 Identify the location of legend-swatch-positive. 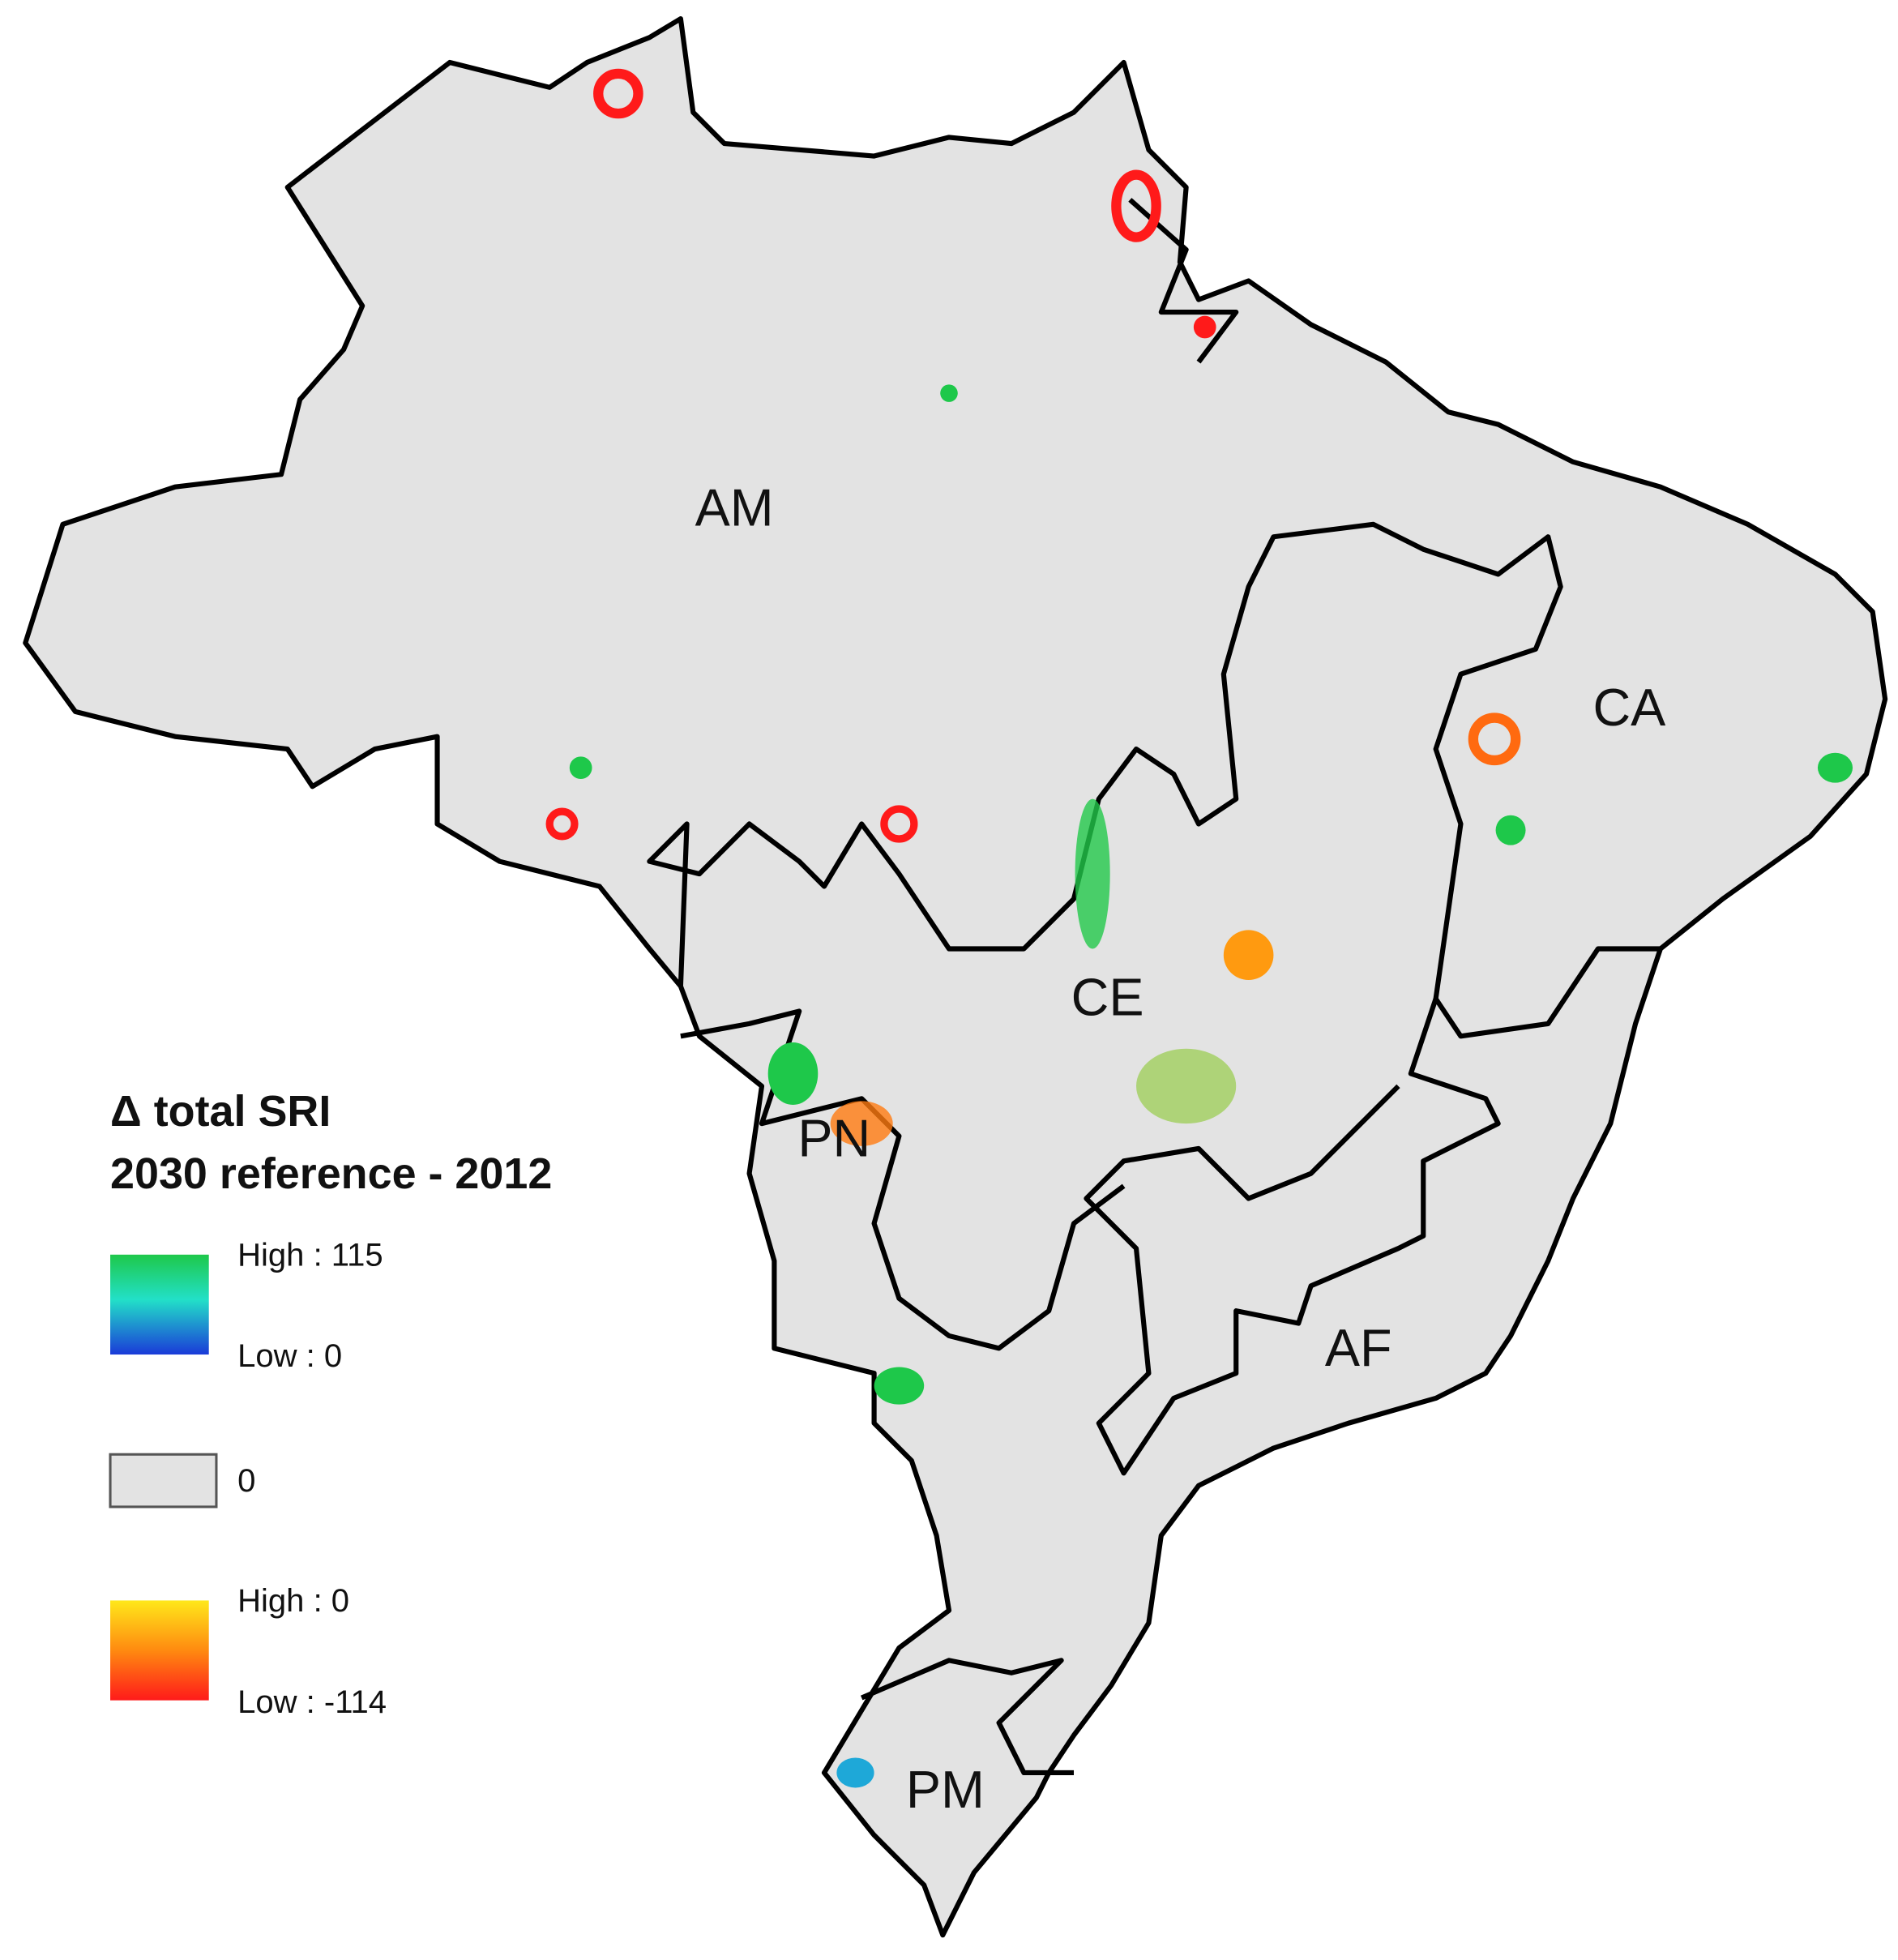
(159, 1304).